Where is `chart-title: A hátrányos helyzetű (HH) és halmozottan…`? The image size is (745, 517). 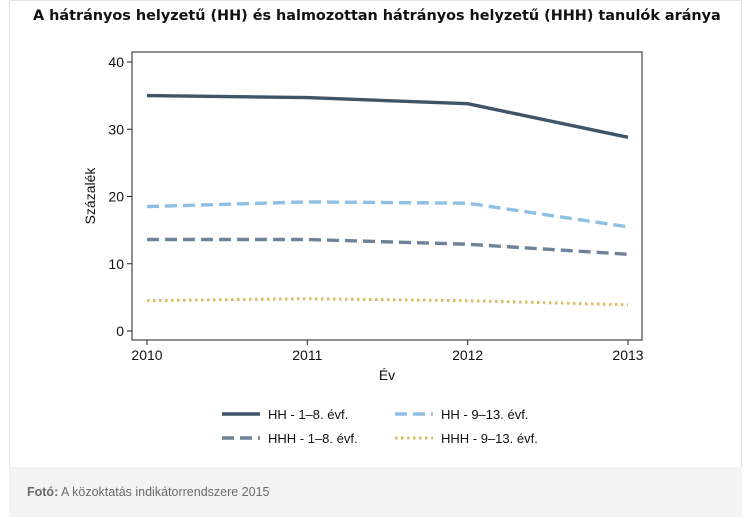 chart-title: A hátrányos helyzetű (HH) és halmozottan… is located at coordinates (377, 16).